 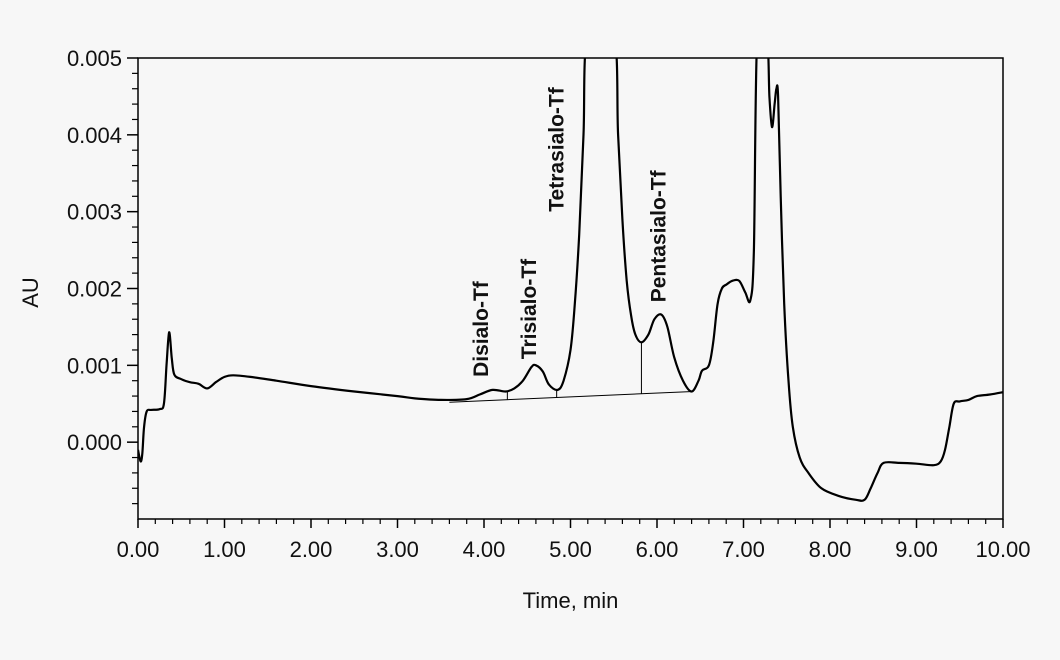 I want to click on y-tick-label: 0.005, so click(x=94, y=58).